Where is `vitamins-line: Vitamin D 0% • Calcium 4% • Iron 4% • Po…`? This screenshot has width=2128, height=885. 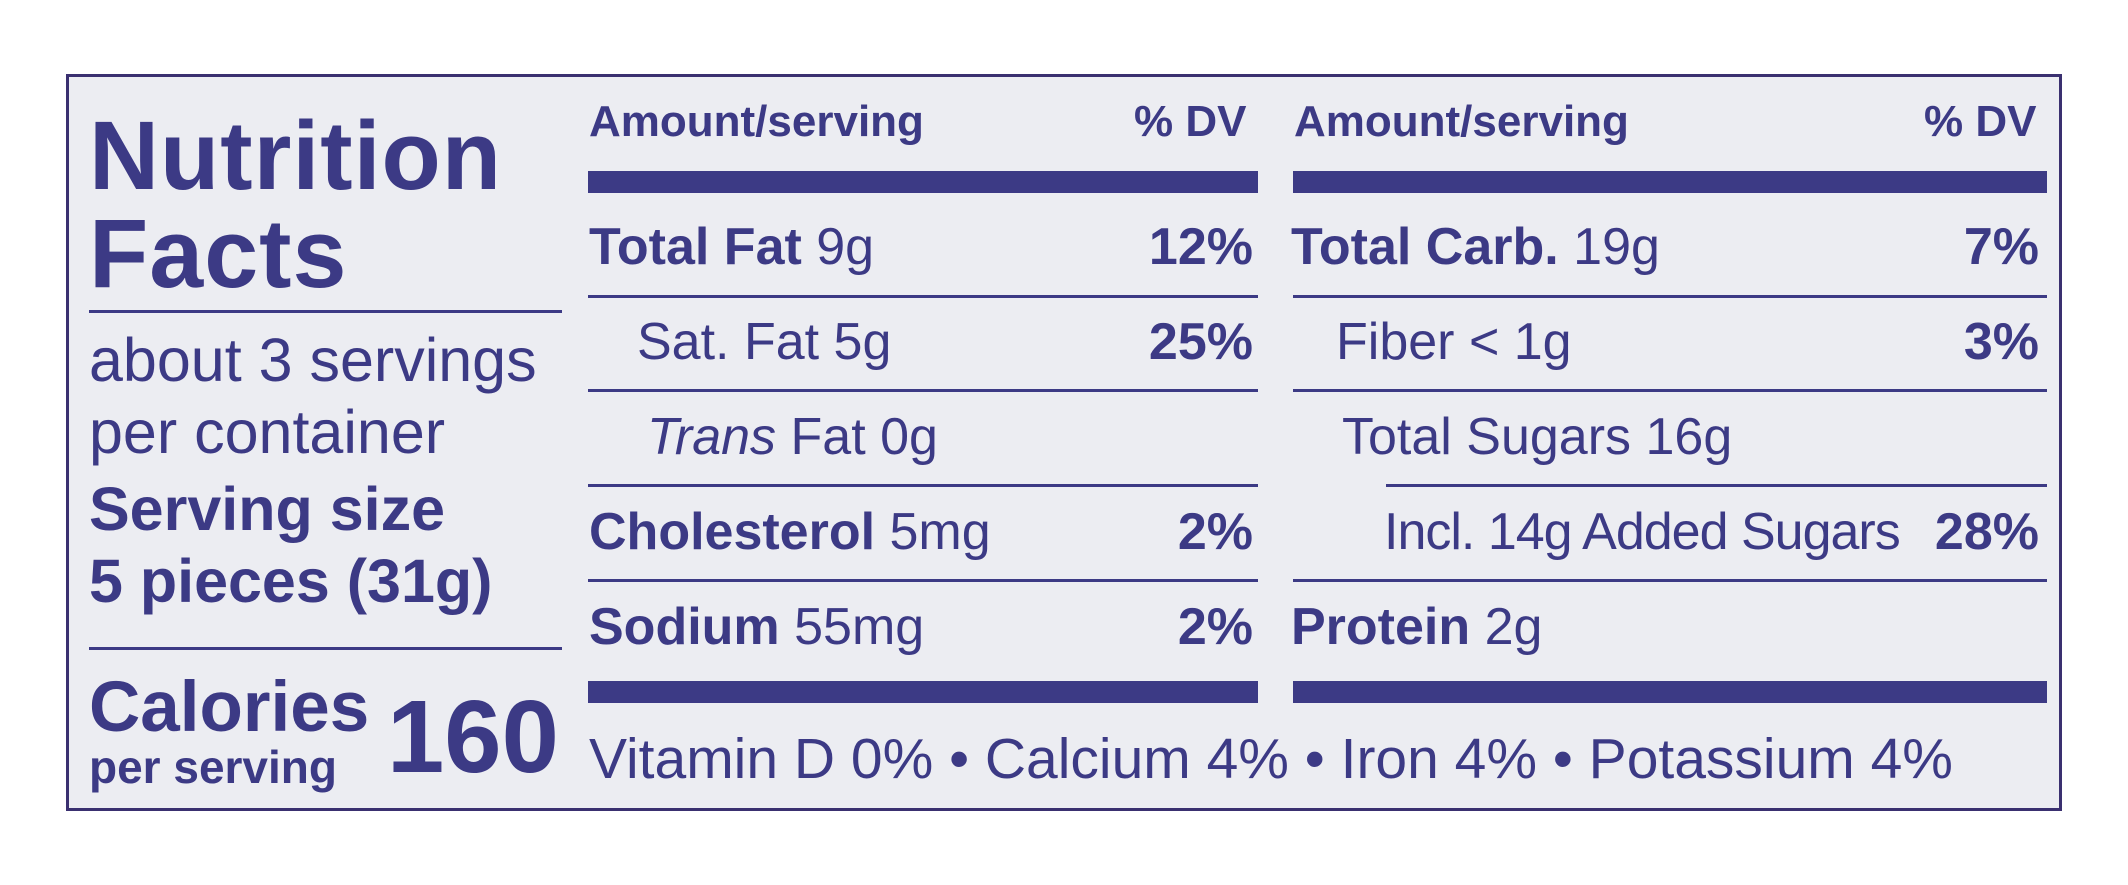 vitamins-line: Vitamin D 0% • Calcium 4% • Iron 4% • Po… is located at coordinates (1271, 759).